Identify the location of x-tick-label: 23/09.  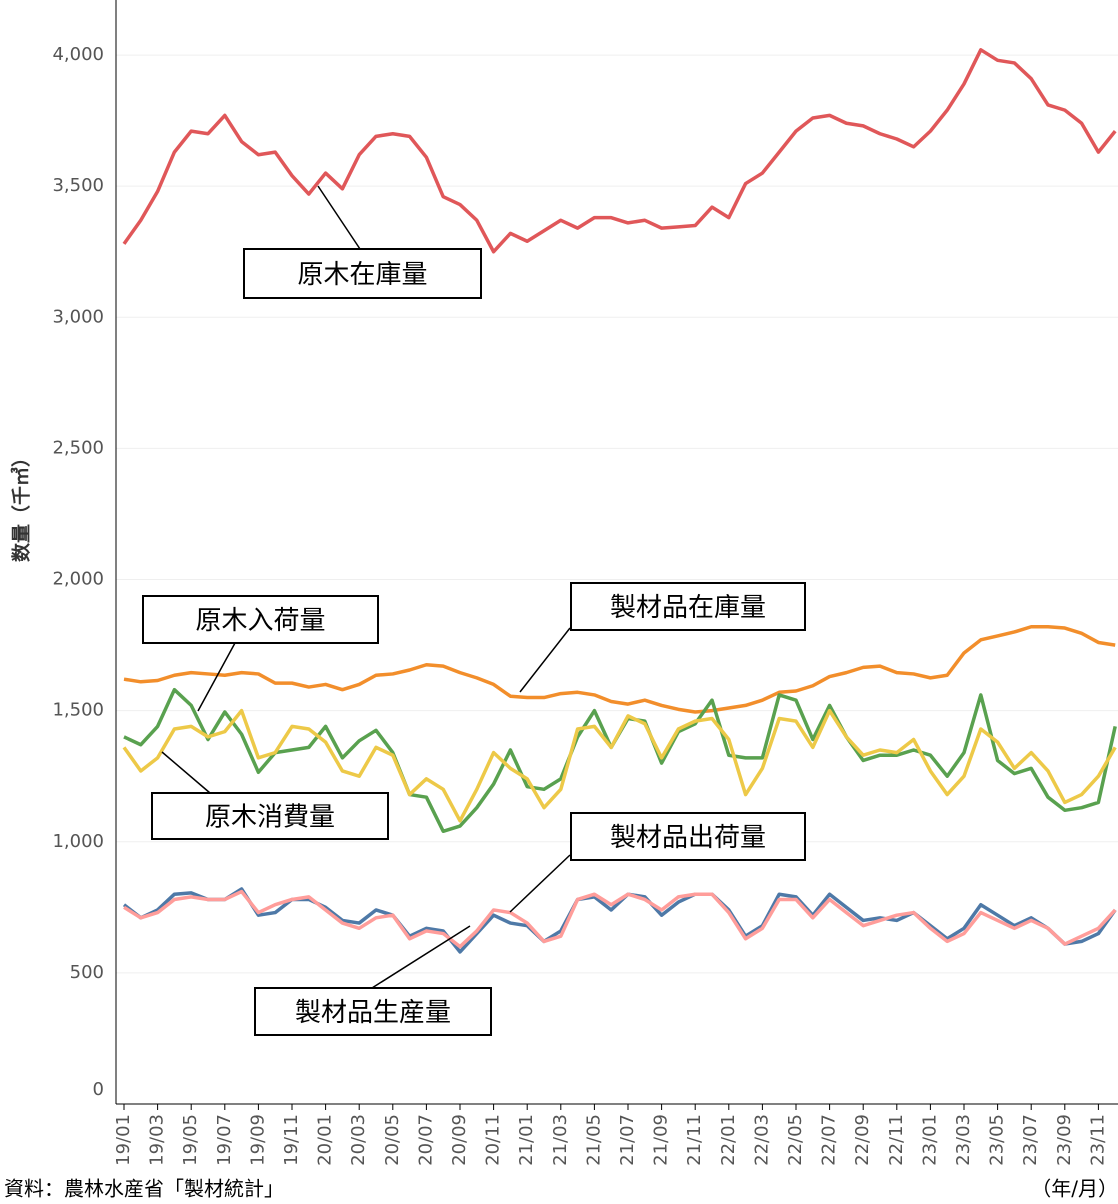
(1064, 1140).